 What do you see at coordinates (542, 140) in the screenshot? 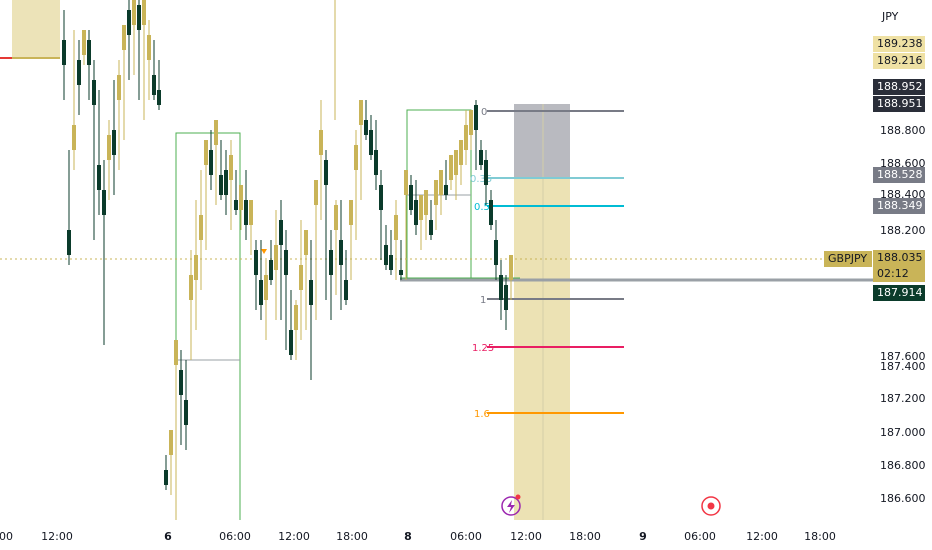
I see `stop-loss-zone` at bounding box center [542, 140].